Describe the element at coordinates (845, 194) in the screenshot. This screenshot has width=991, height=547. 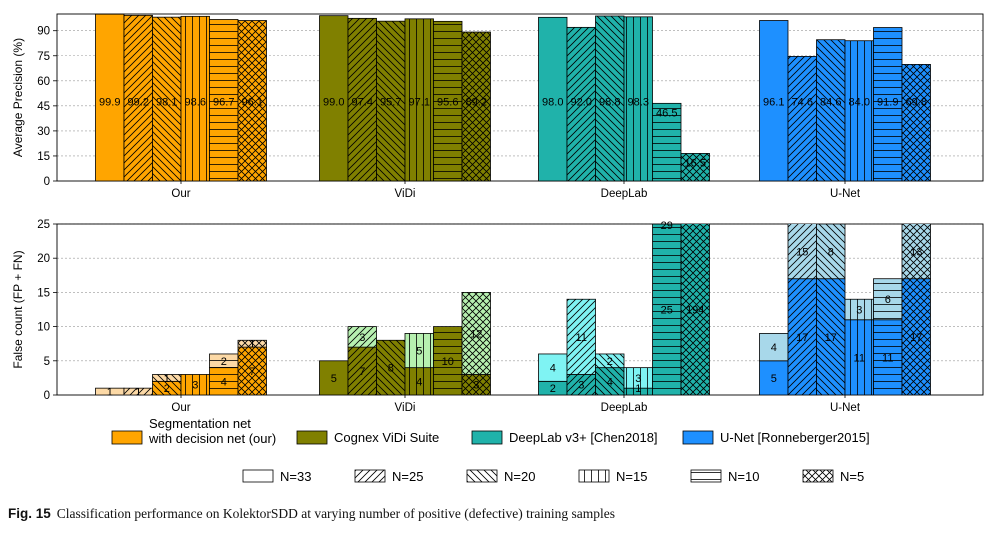
I see `ap-xtick-label: U-Net` at that location.